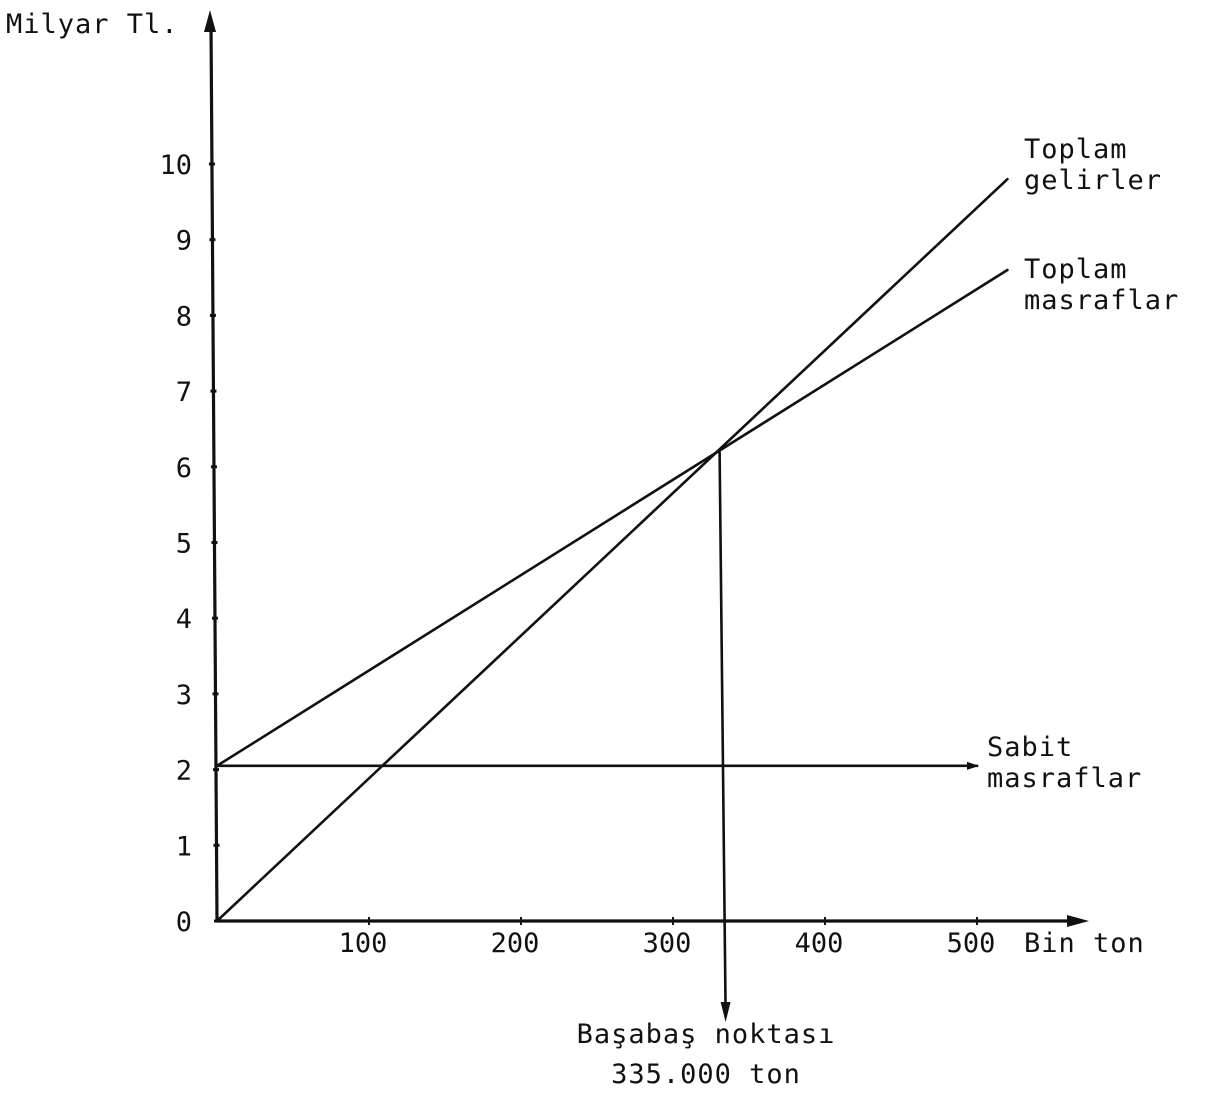 The height and width of the screenshot is (1097, 1212). Describe the element at coordinates (184, 544) in the screenshot. I see `y-tick-label: 5` at that location.